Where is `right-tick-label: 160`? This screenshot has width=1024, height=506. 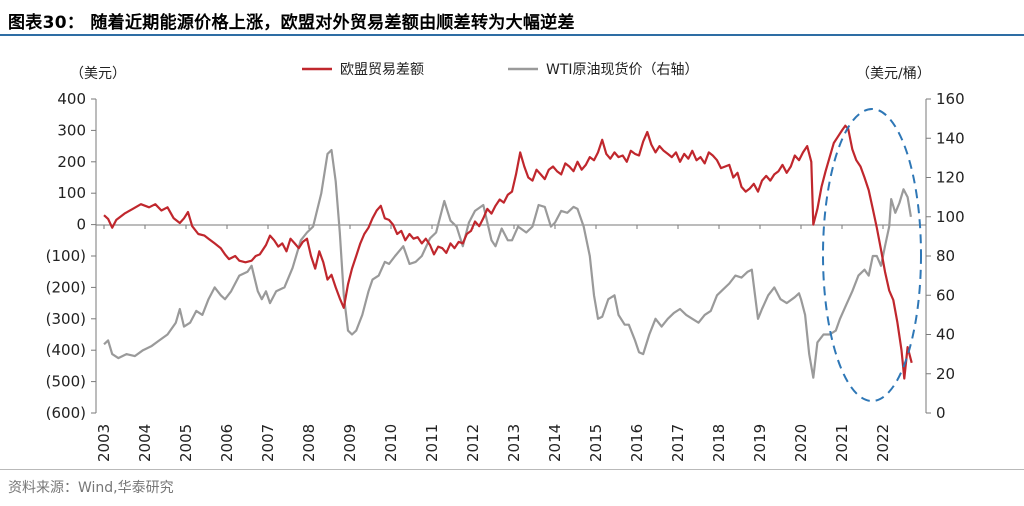 right-tick-label: 160 is located at coordinates (950, 99).